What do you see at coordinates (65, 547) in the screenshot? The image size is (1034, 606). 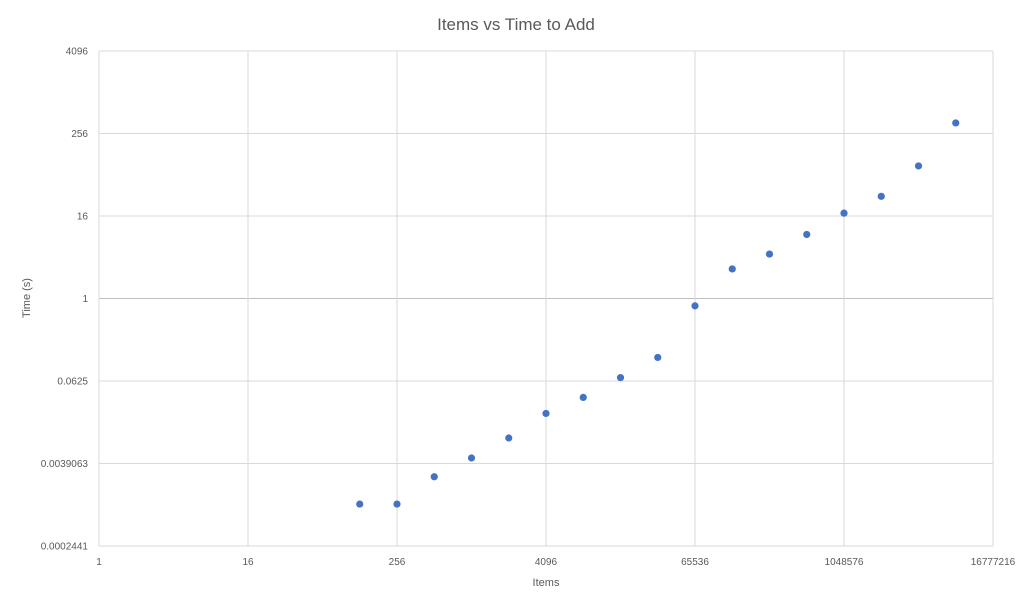 I see `y-tick-label: 0.0002441` at bounding box center [65, 547].